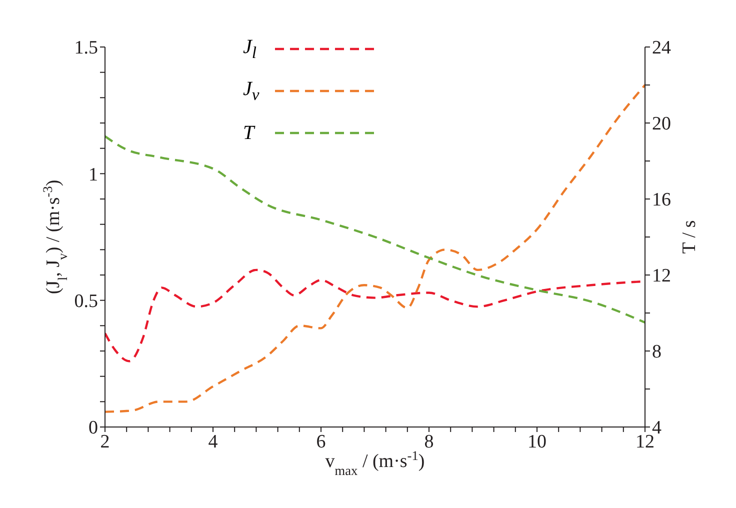  I want to click on y2-tick-label: 24, so click(662, 48).